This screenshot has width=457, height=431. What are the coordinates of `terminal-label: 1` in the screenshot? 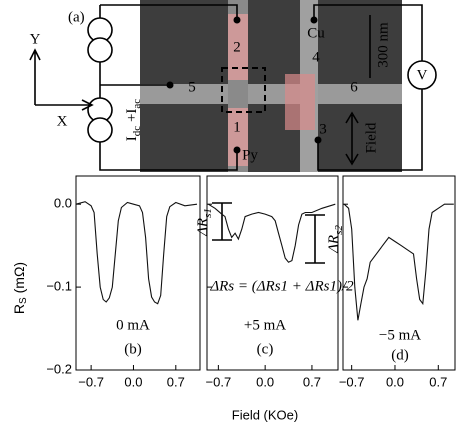 It's located at (237, 127).